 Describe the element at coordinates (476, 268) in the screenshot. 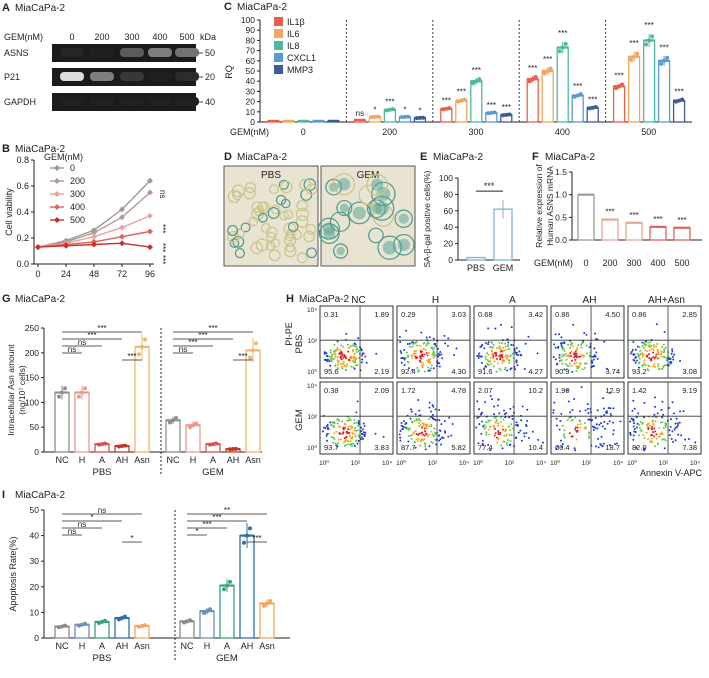

I see `x-tick-label: PBS` at that location.